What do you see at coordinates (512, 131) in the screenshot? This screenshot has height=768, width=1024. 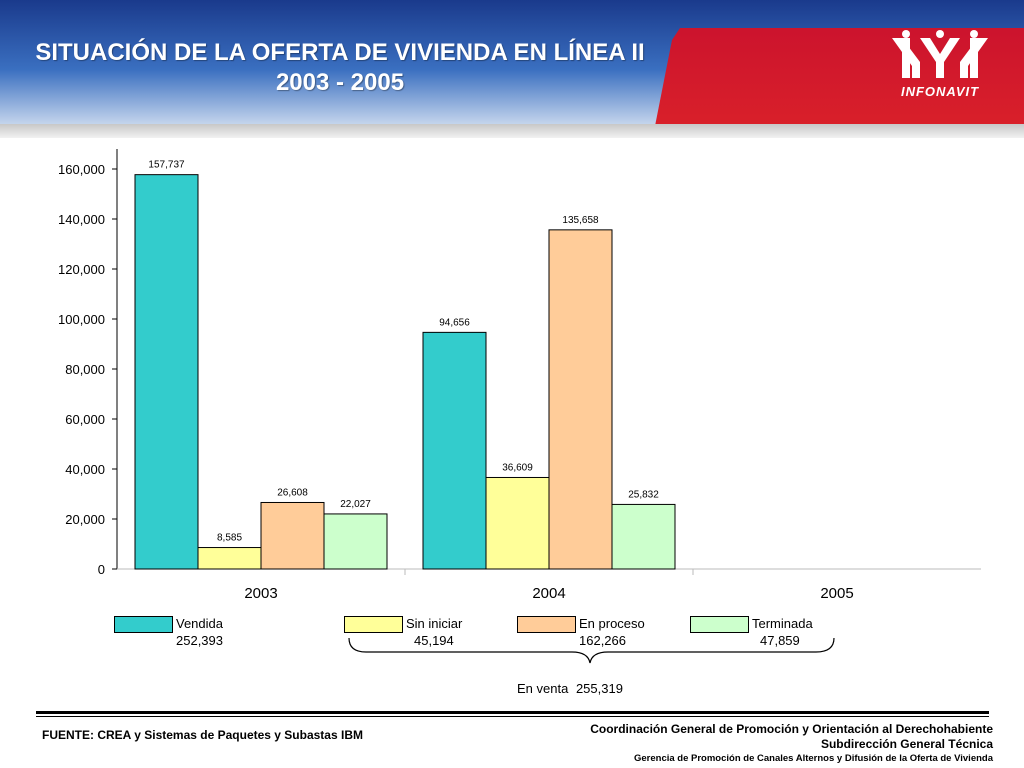 I see `header-gray-strip` at bounding box center [512, 131].